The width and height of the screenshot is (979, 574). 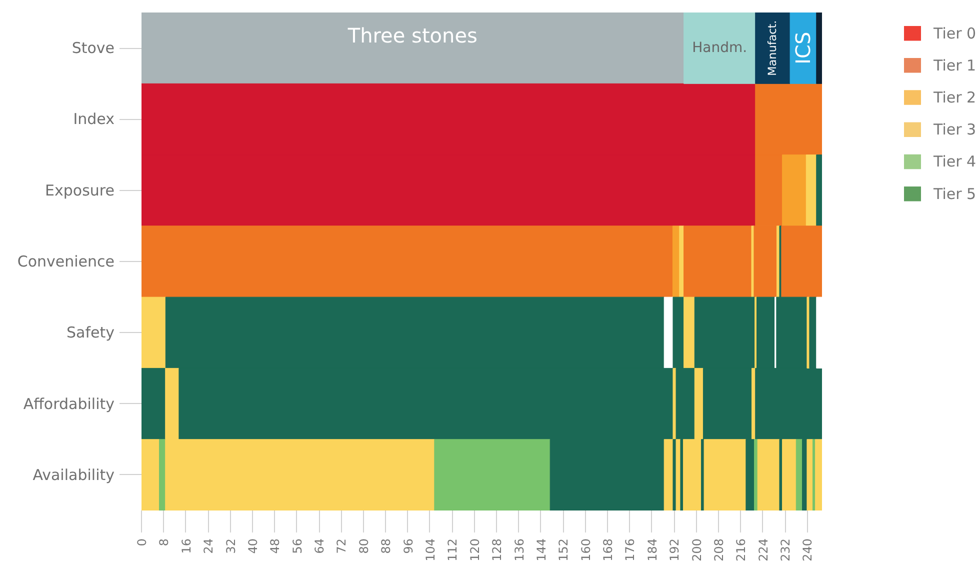 What do you see at coordinates (319, 546) in the screenshot?
I see `x-tick-label: 64` at bounding box center [319, 546].